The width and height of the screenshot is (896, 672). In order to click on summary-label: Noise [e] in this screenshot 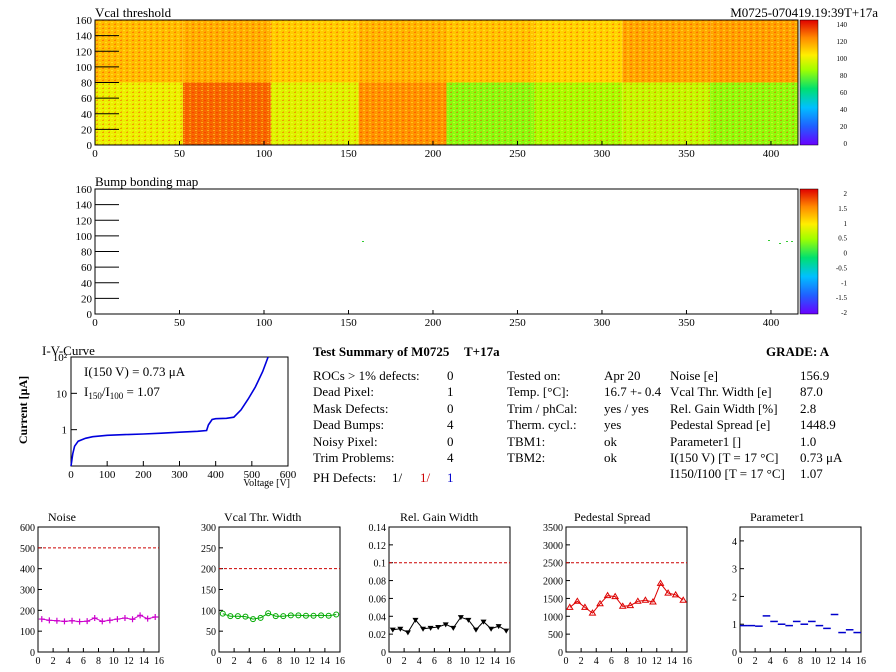, I will do `click(694, 375)`.